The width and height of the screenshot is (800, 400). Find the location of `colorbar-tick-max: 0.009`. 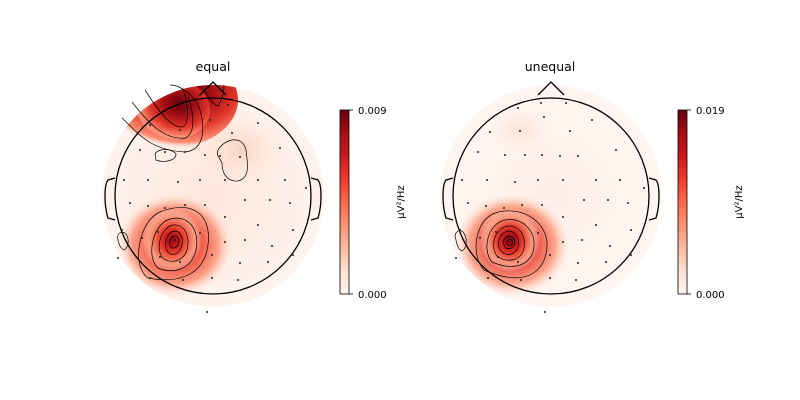

colorbar-tick-max: 0.009 is located at coordinates (372, 111).